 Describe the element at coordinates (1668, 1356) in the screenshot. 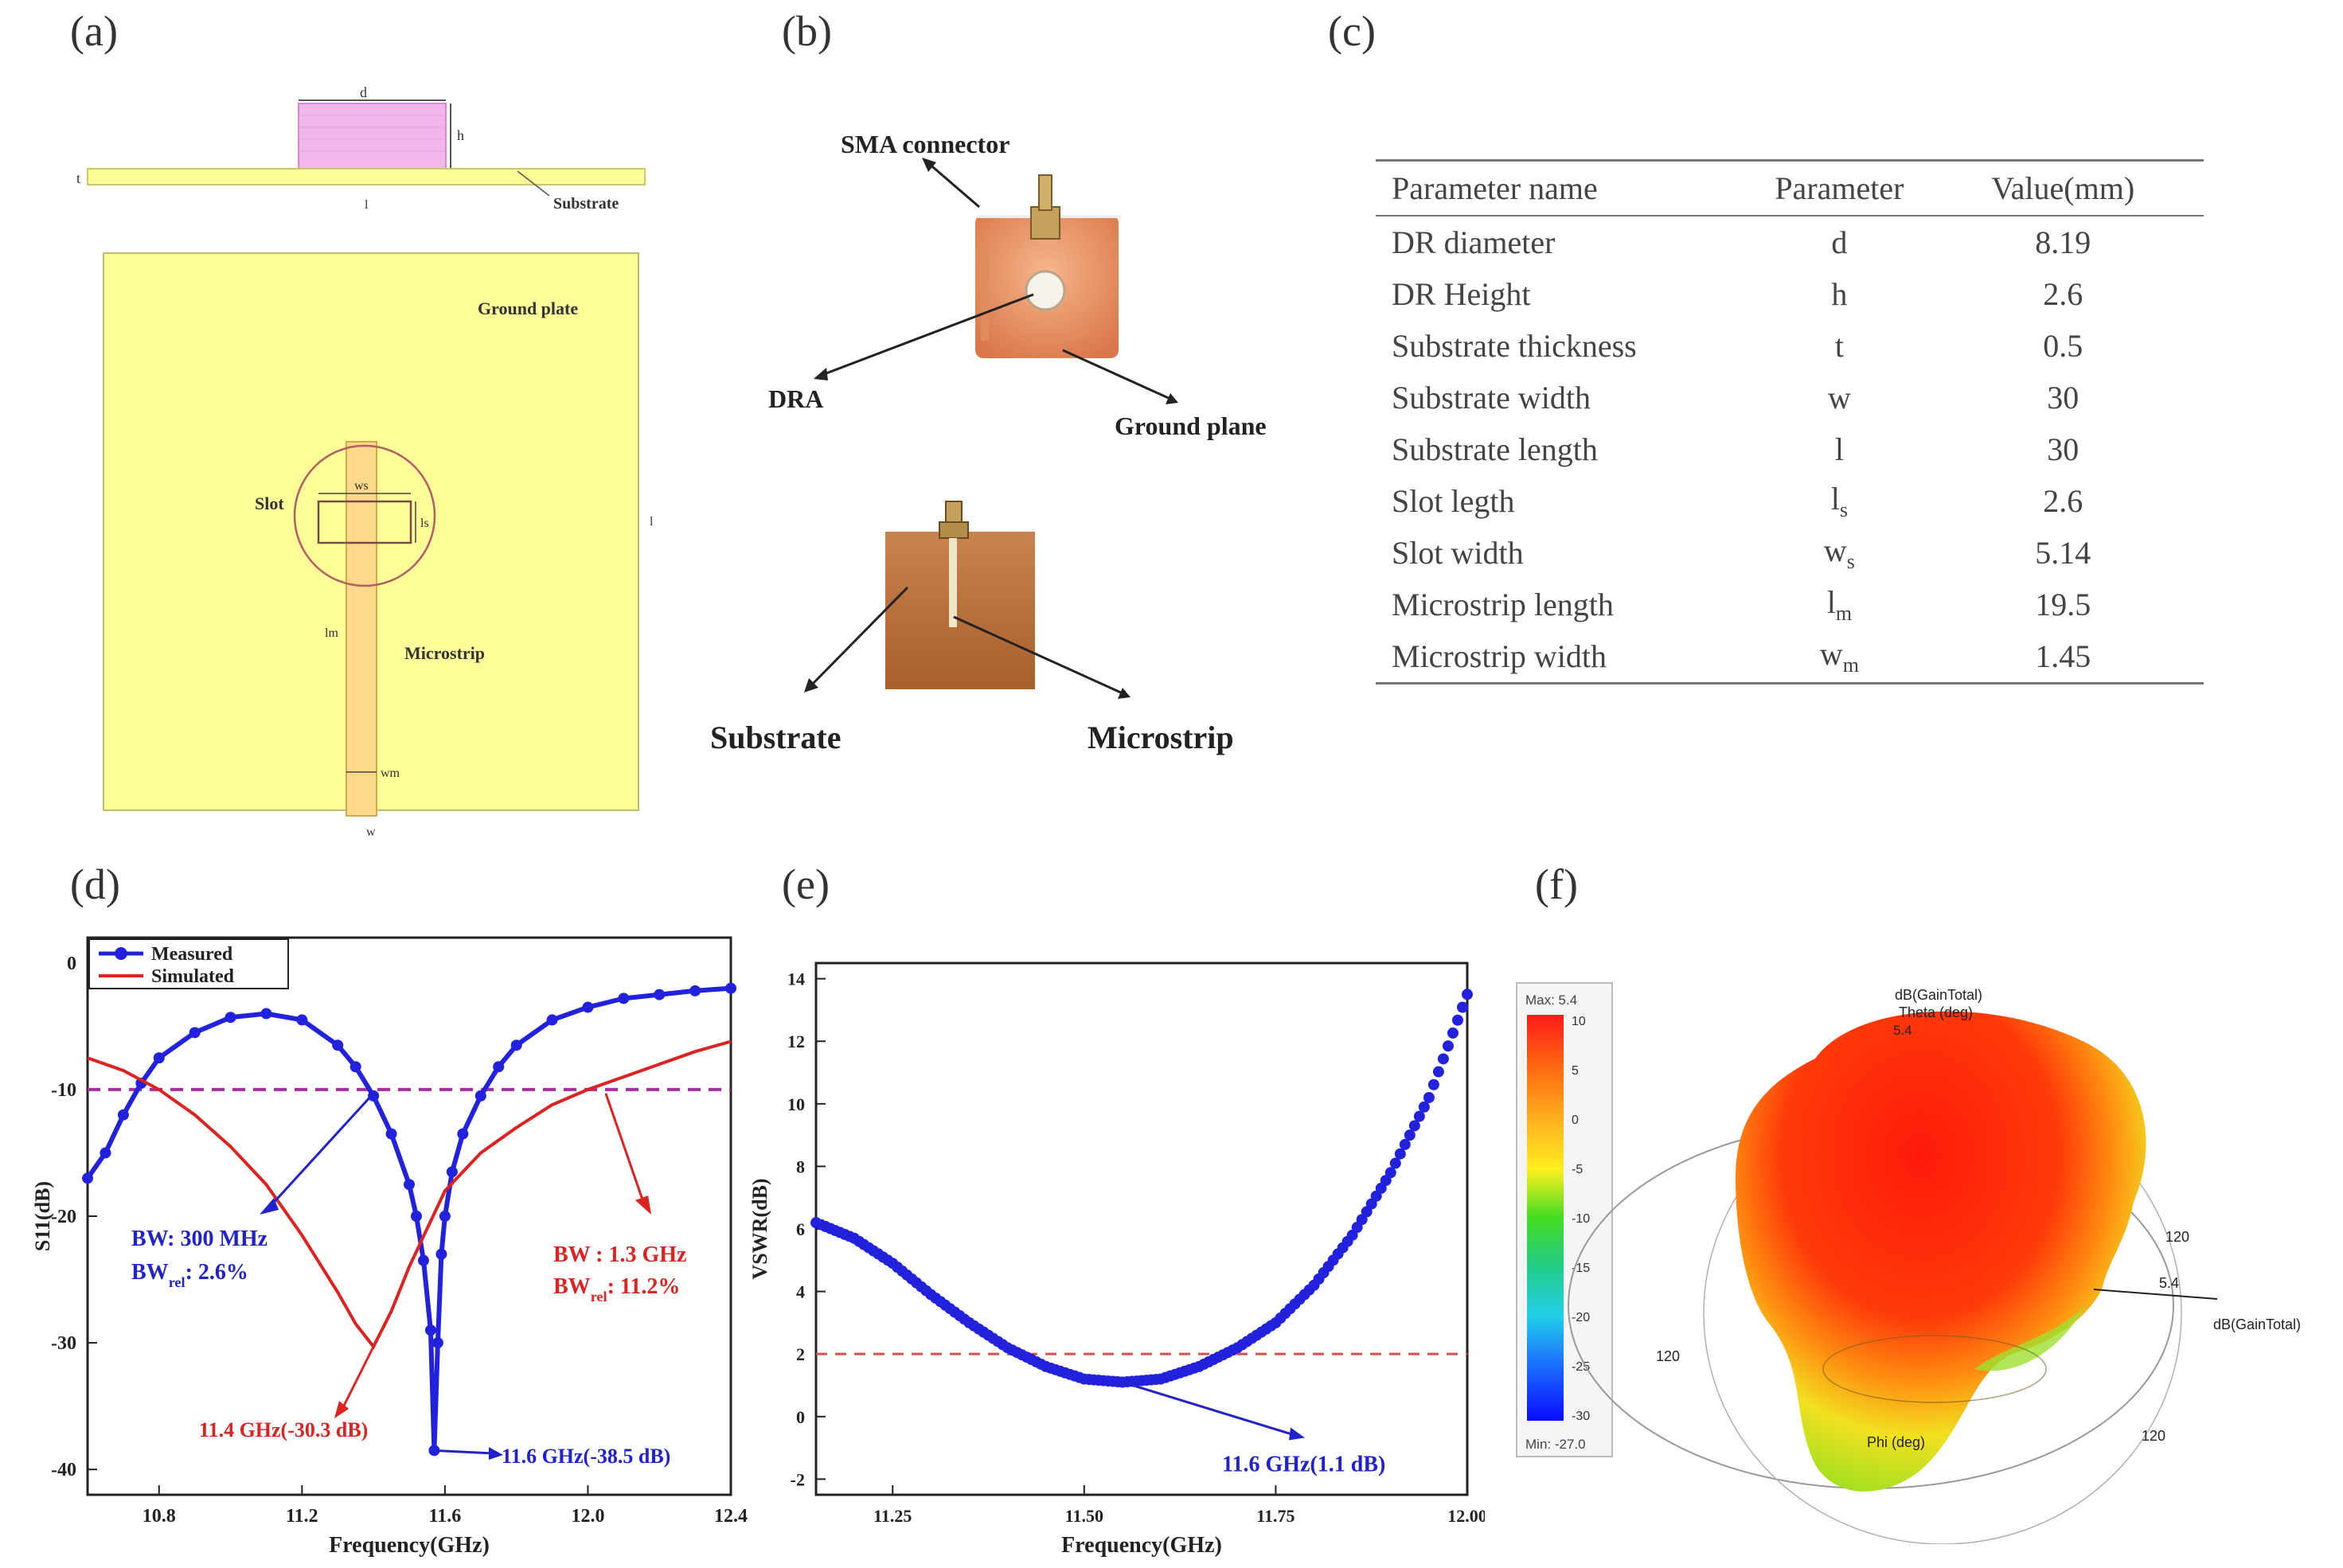

I see `tick-120: 120` at that location.